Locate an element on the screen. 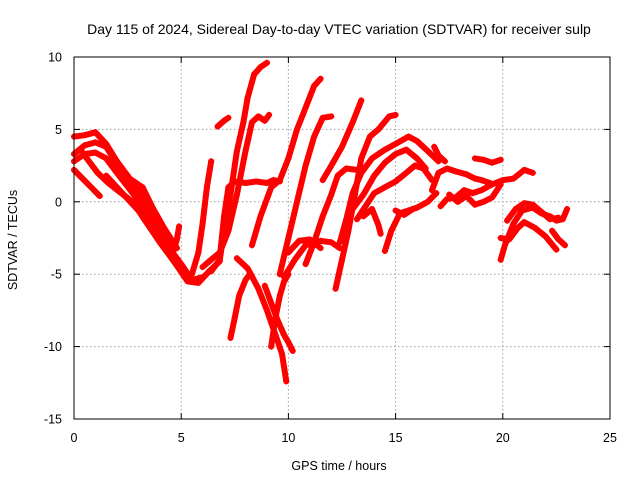  x-axis-label: GPS time / hours is located at coordinates (338, 466).